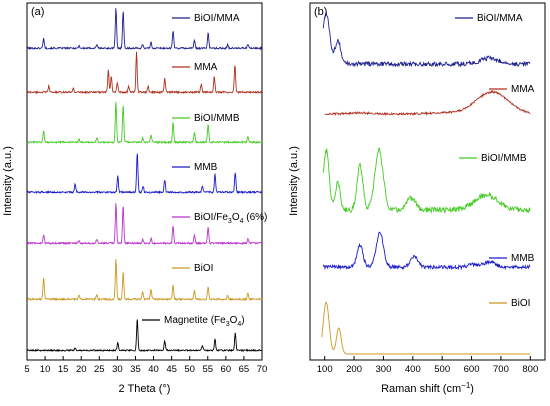 This screenshot has width=550, height=406. What do you see at coordinates (26, 369) in the screenshot?
I see `a-xtick-label-0: 5` at bounding box center [26, 369].